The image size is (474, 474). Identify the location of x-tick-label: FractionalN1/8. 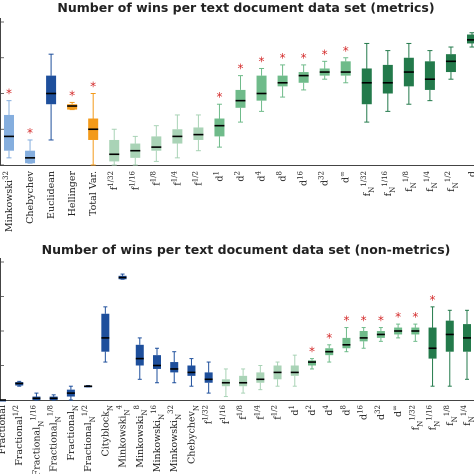
(55, 438).